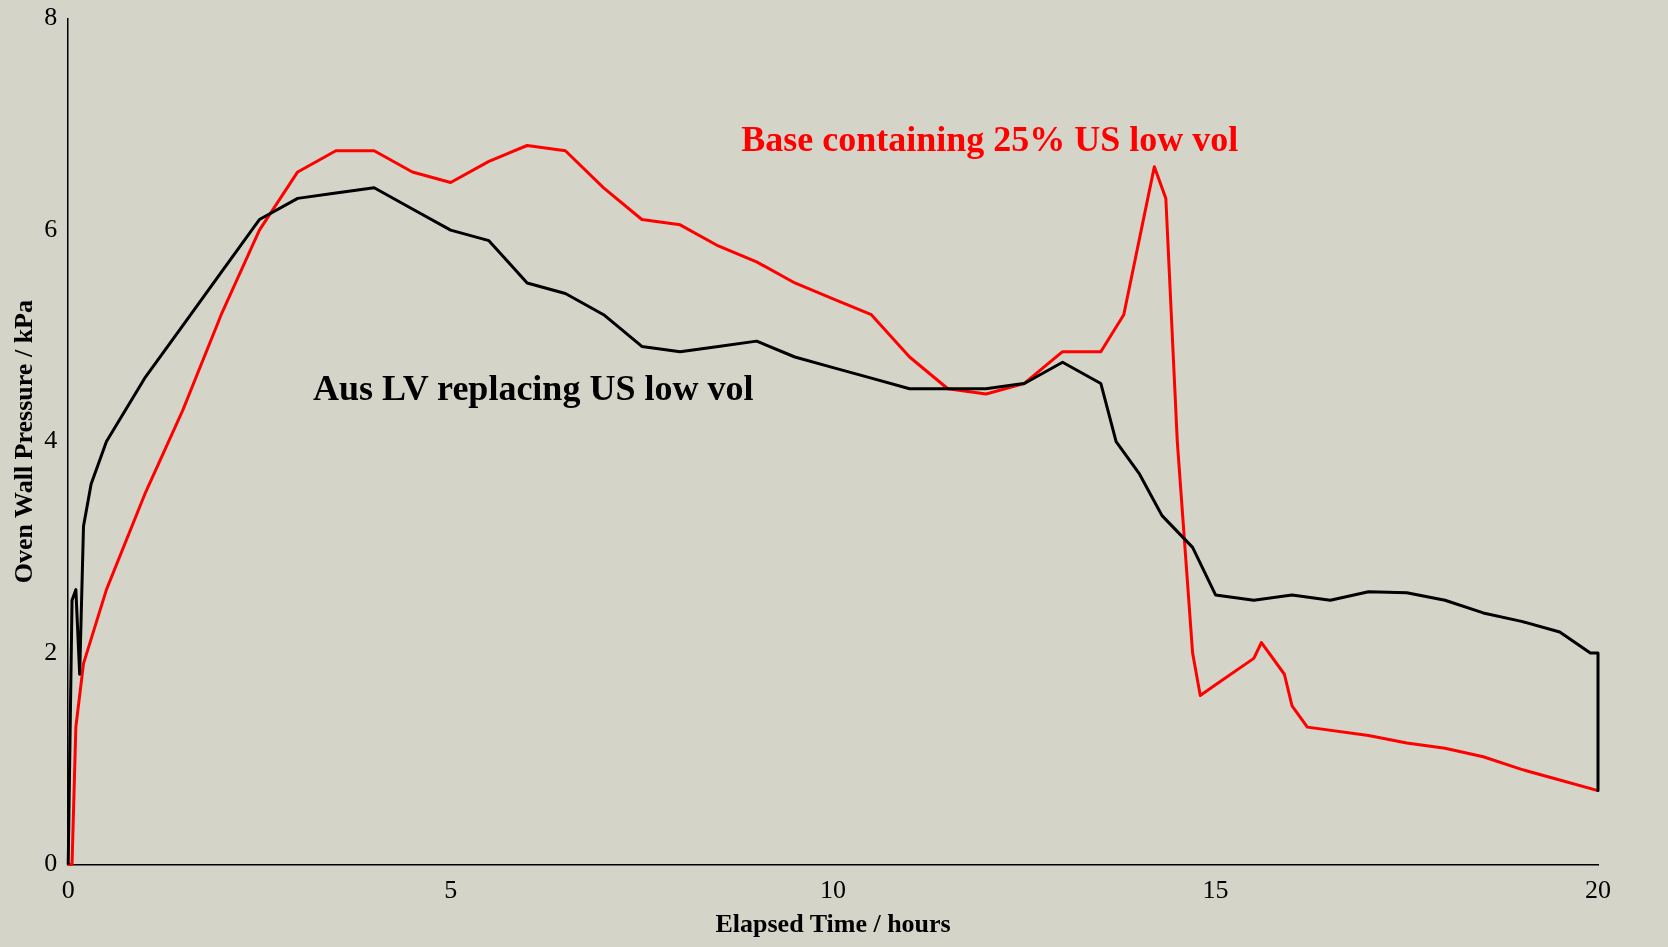 This screenshot has width=1668, height=947. Describe the element at coordinates (51, 863) in the screenshot. I see `y-tick-label: 0` at that location.